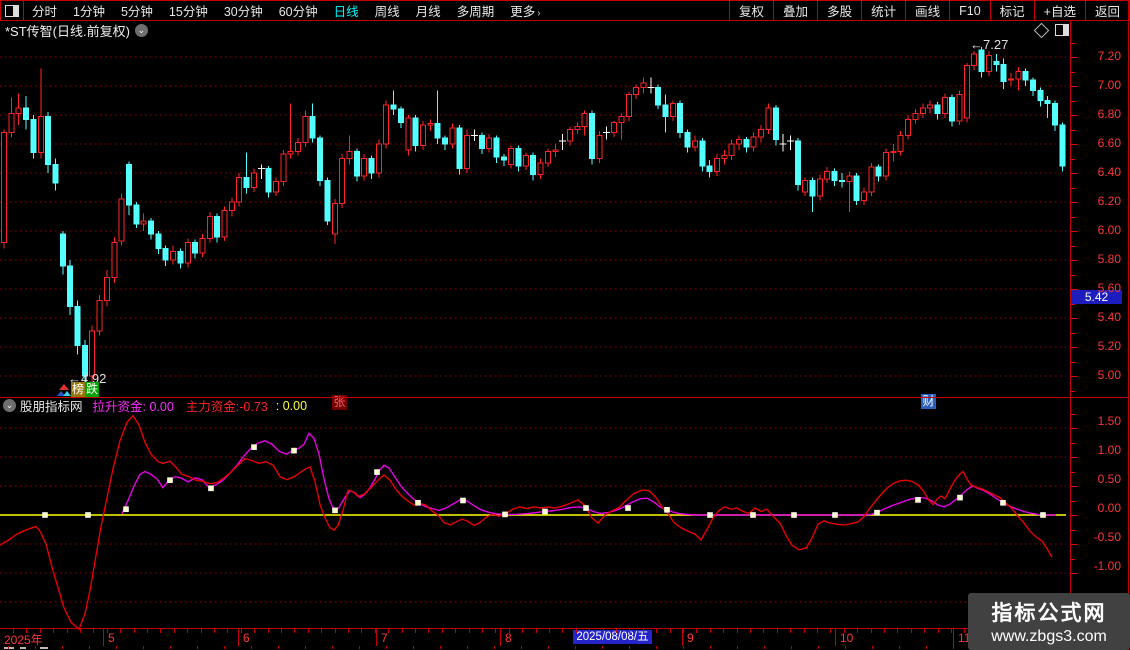  Describe the element at coordinates (927, 10) in the screenshot. I see `menu-item-draw-line: 画线` at that location.